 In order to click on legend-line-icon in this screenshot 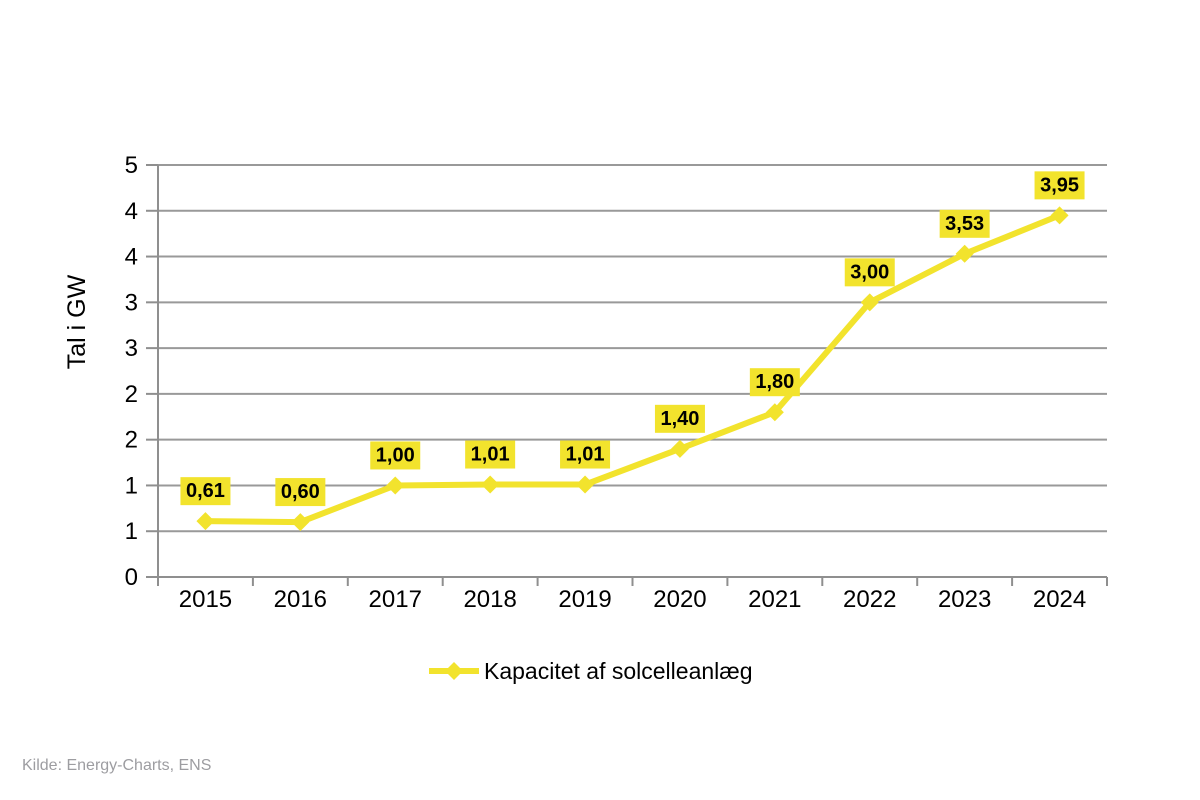, I will do `click(454, 671)`.